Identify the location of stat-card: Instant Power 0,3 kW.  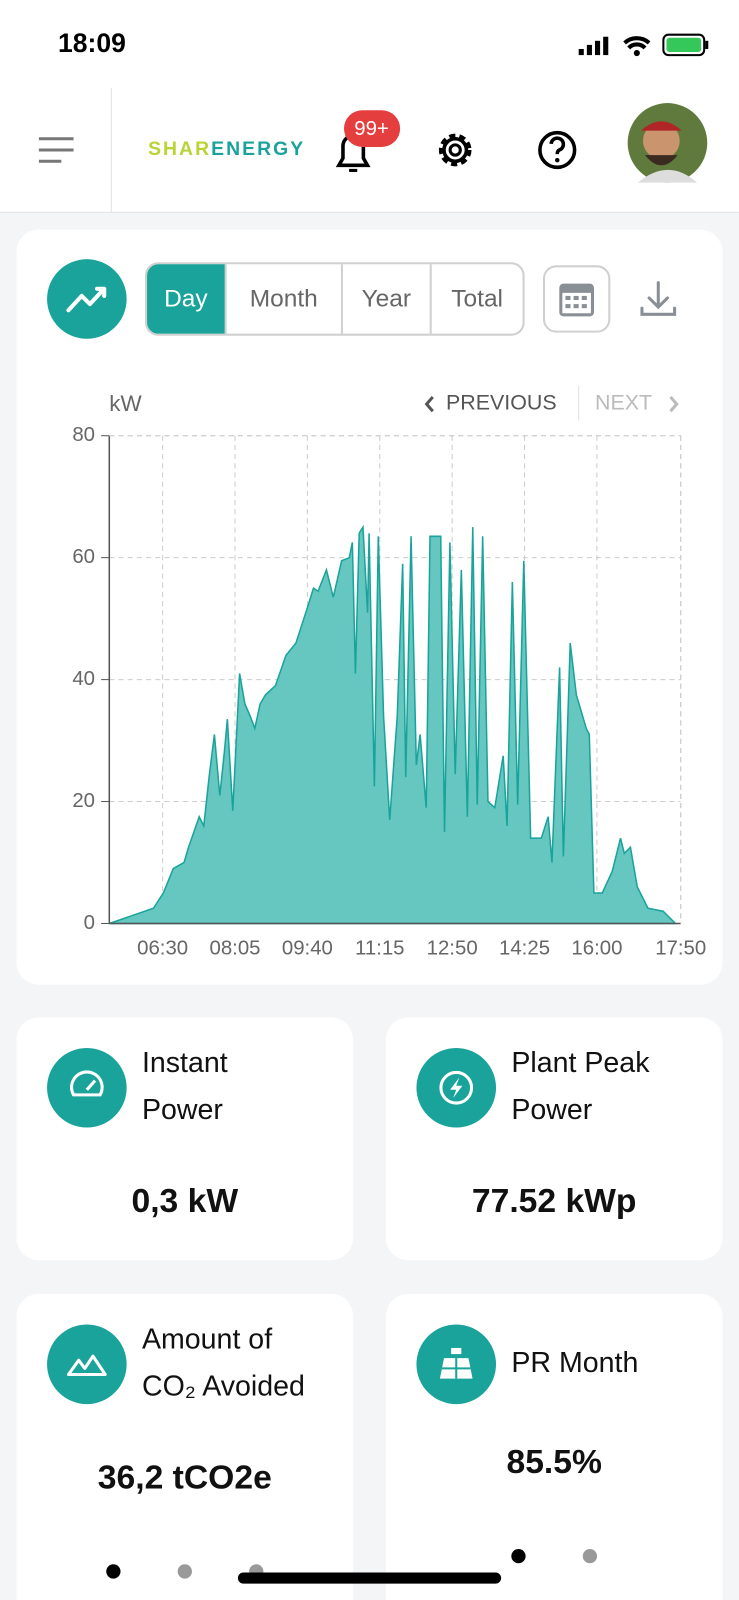
(185, 1139).